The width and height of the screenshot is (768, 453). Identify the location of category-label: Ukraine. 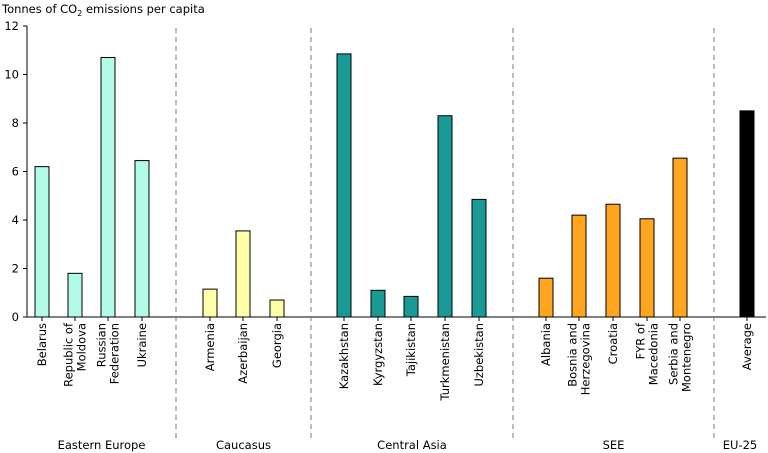
(142, 345).